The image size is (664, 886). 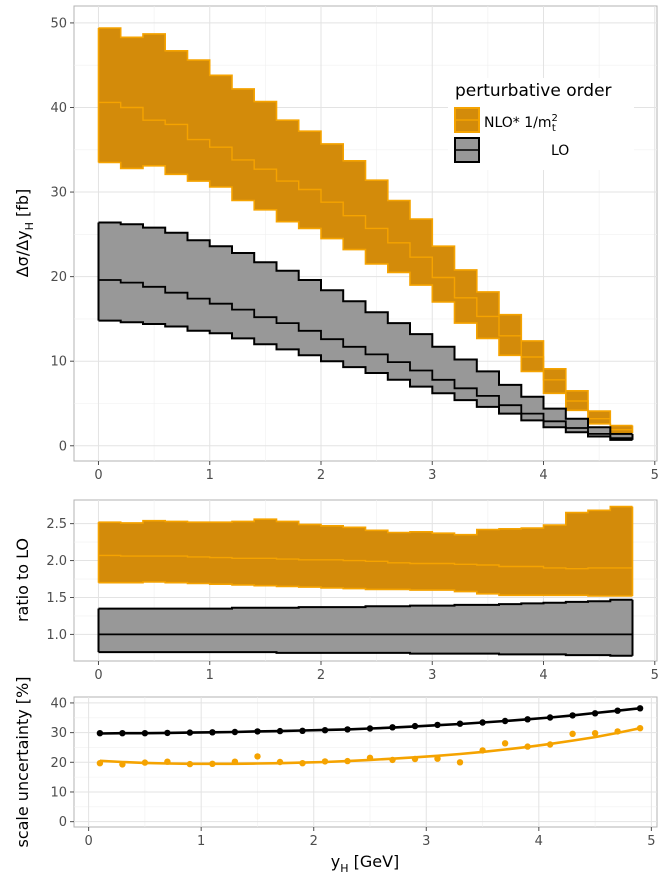 What do you see at coordinates (58, 108) in the screenshot?
I see `main-y-tick-label: 40` at bounding box center [58, 108].